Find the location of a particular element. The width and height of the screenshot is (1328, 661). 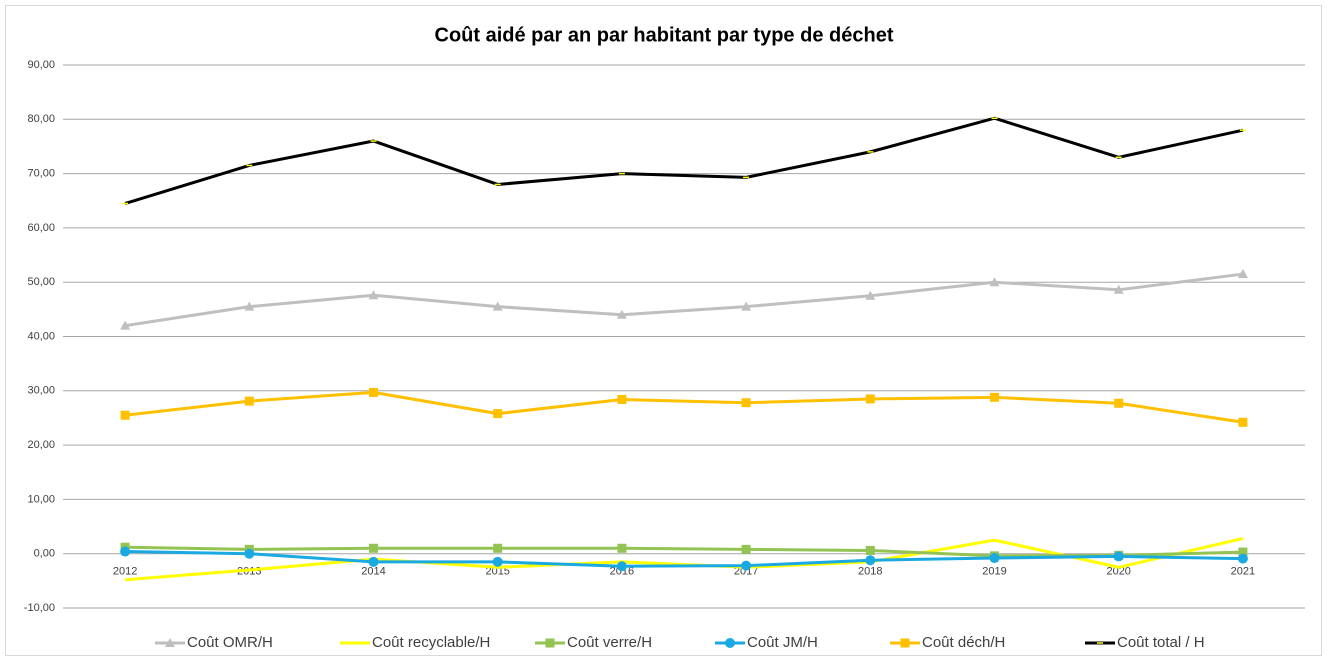

y-tick-label: 30,00 is located at coordinates (41, 391).